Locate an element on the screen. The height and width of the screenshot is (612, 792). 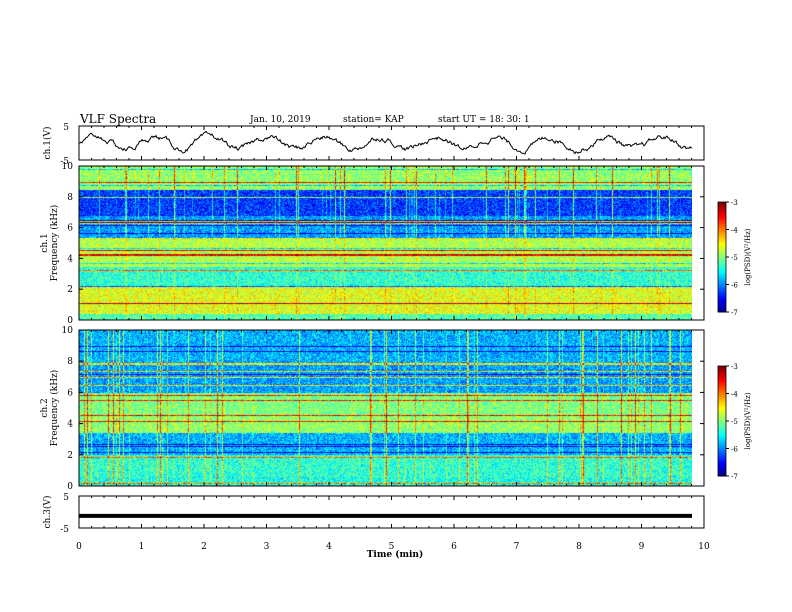
y-tick-label: 8 is located at coordinates (70, 362).